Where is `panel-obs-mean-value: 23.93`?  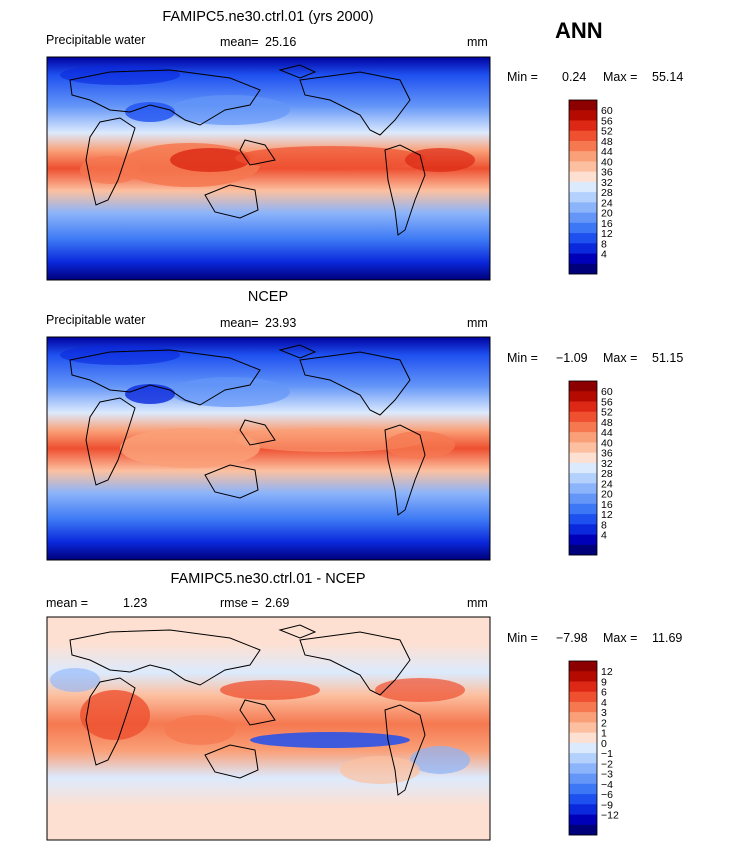
panel-obs-mean-value: 23.93 is located at coordinates (281, 323).